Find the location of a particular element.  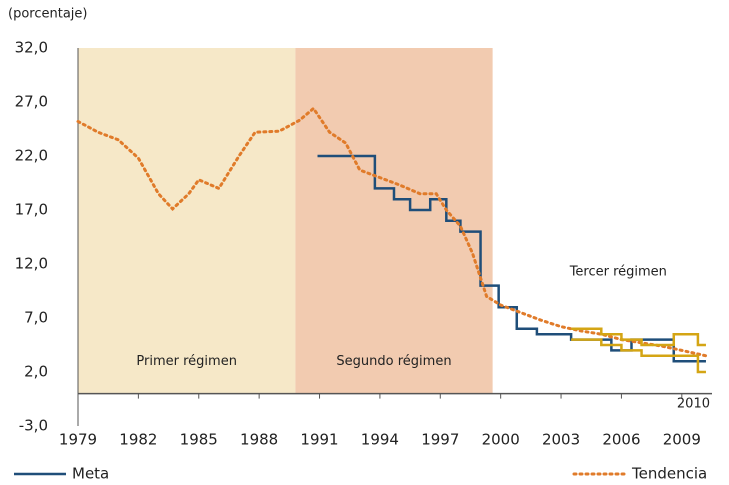

y-tick-label: -3,0 is located at coordinates (33, 426).